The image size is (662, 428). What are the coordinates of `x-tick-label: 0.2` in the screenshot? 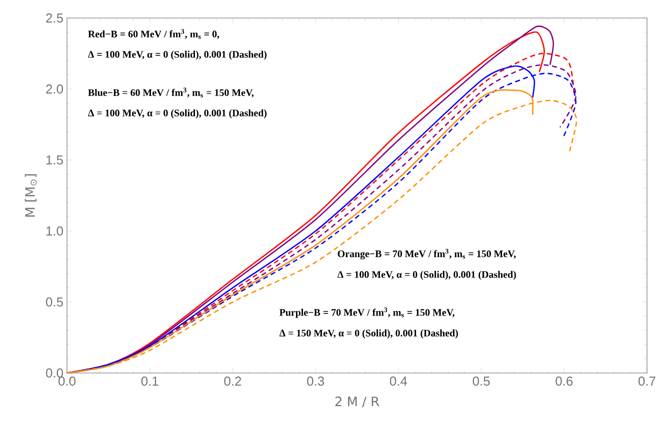 It's located at (233, 381).